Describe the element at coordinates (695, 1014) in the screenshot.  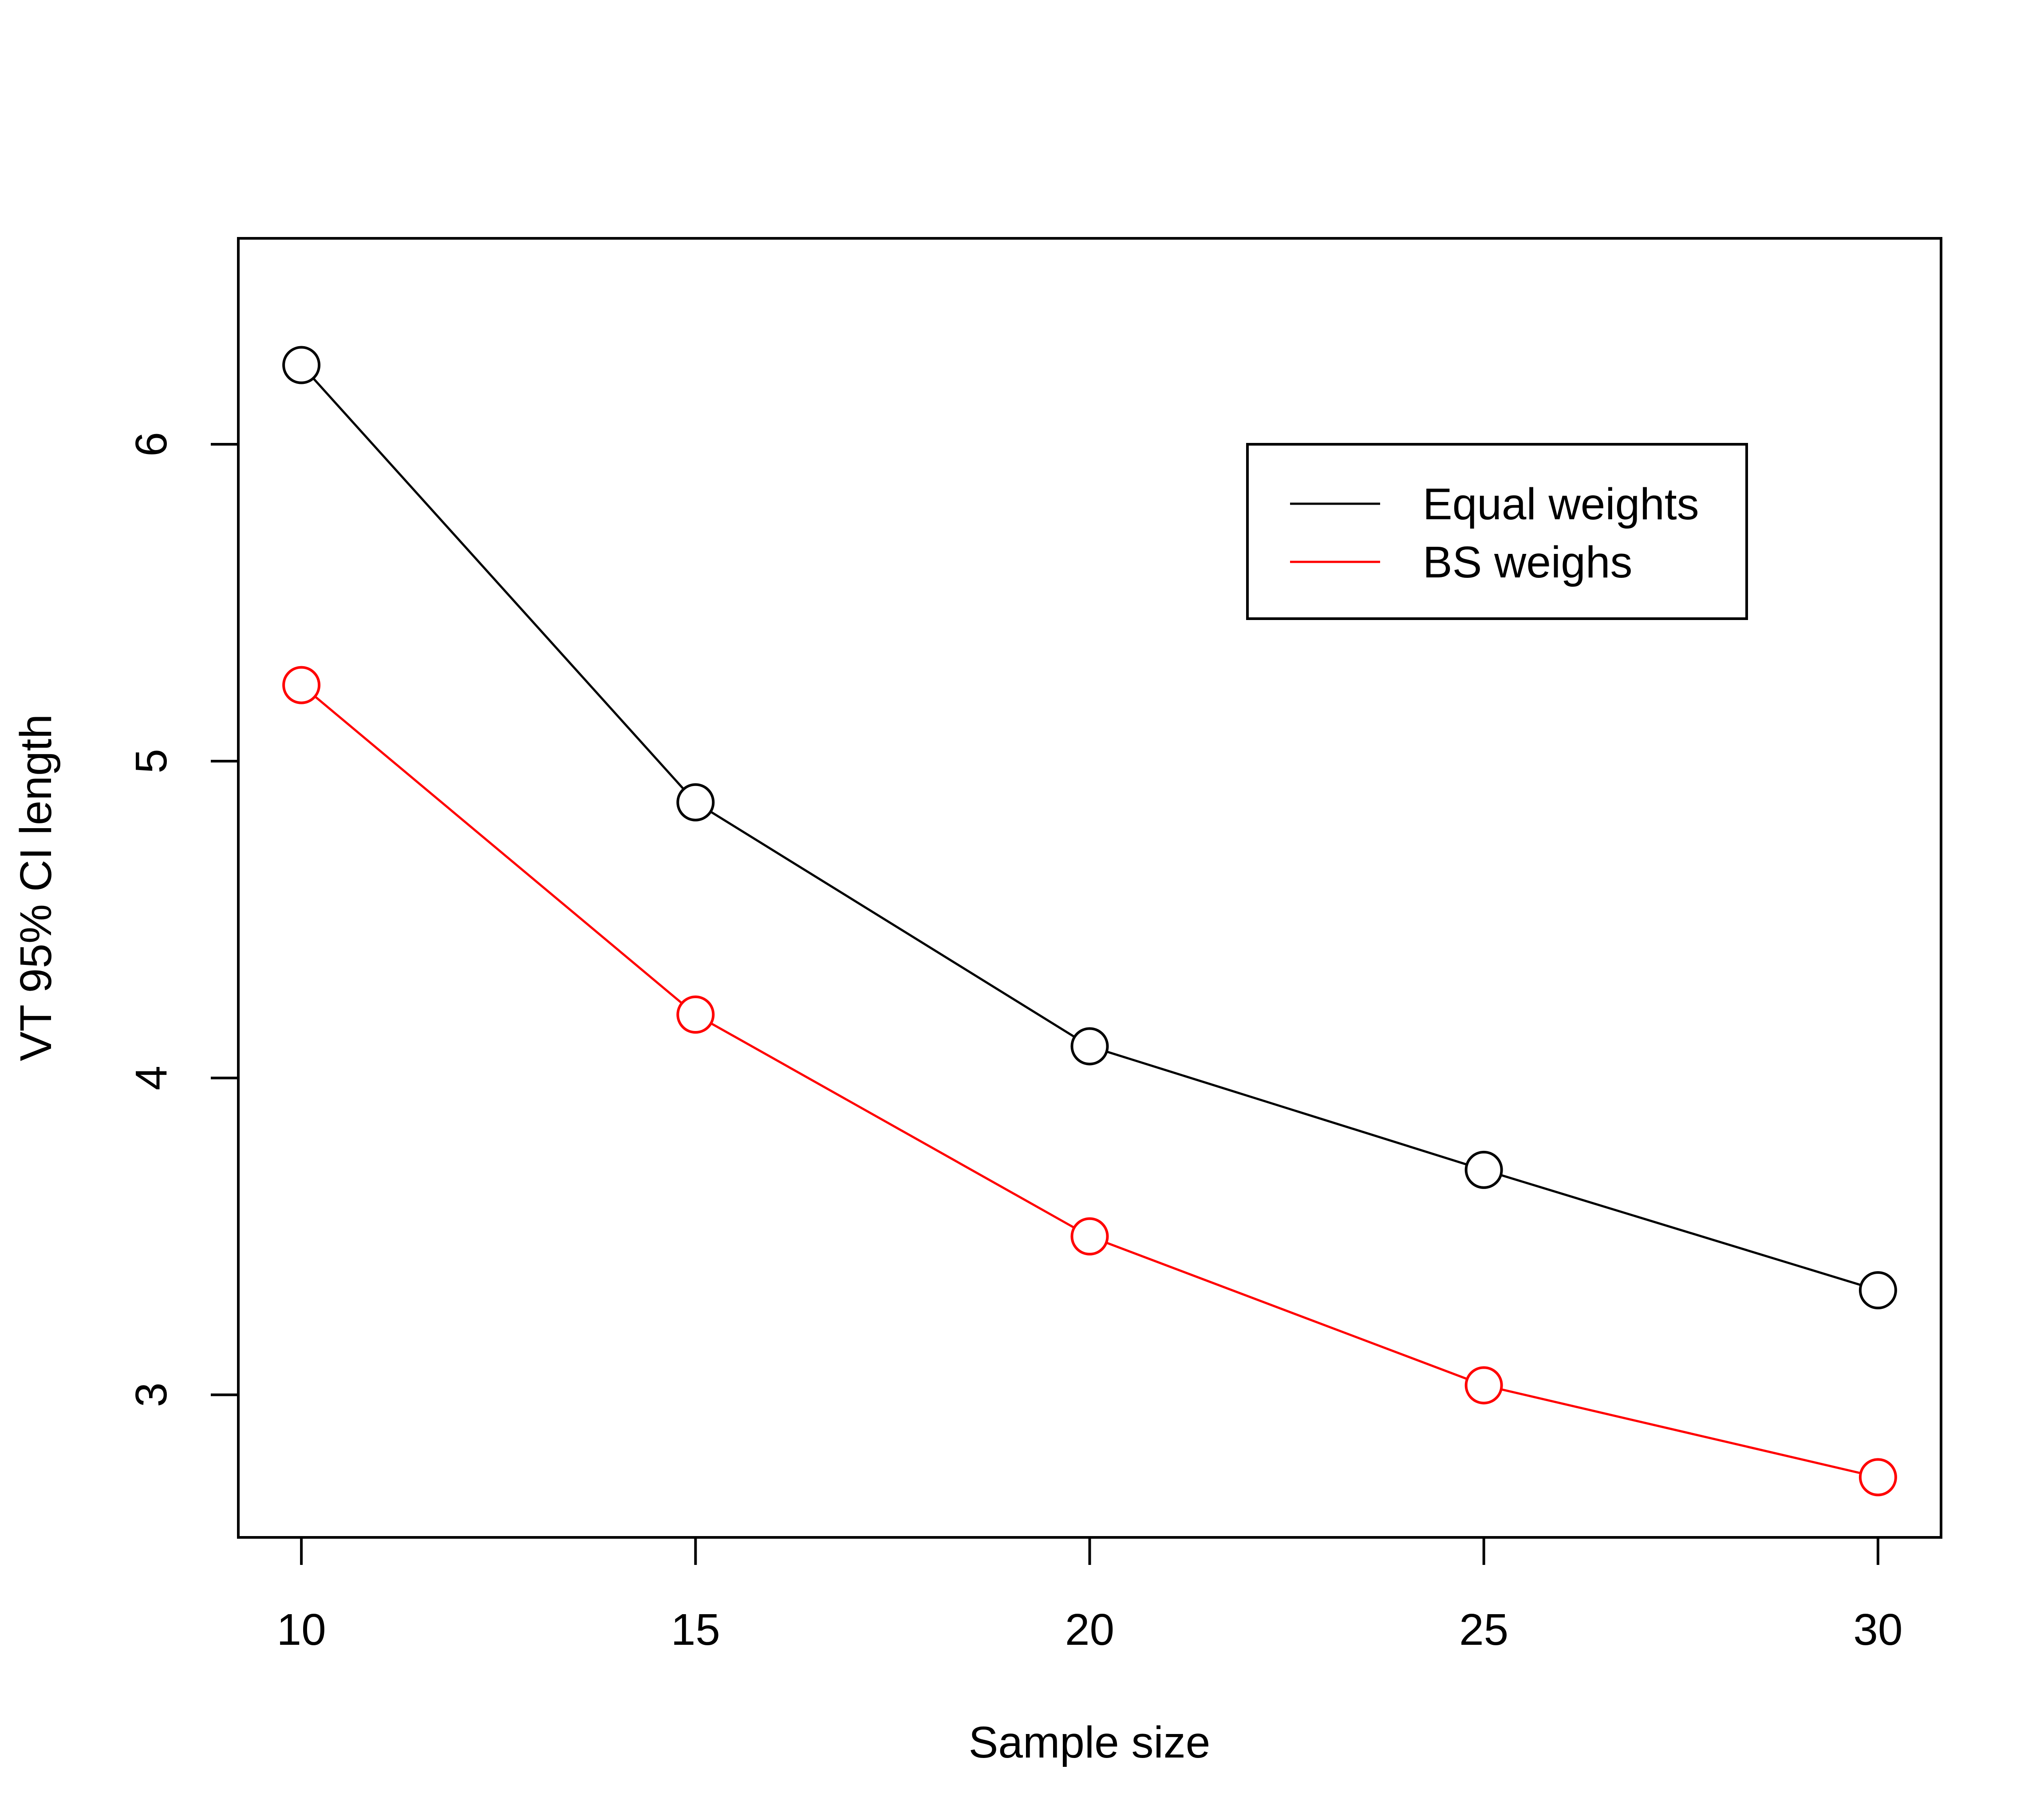
I see `data-point-bs-weighs-x15` at that location.